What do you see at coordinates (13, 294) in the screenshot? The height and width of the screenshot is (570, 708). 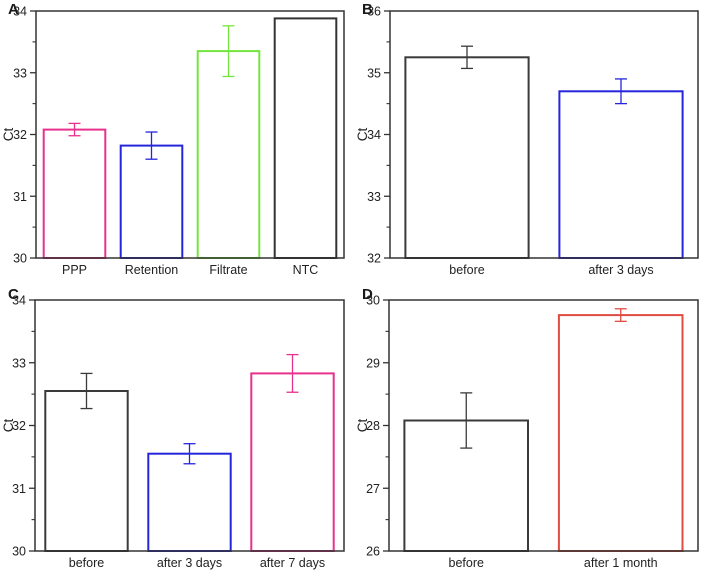 I see `panel-letter-c: C` at bounding box center [13, 294].